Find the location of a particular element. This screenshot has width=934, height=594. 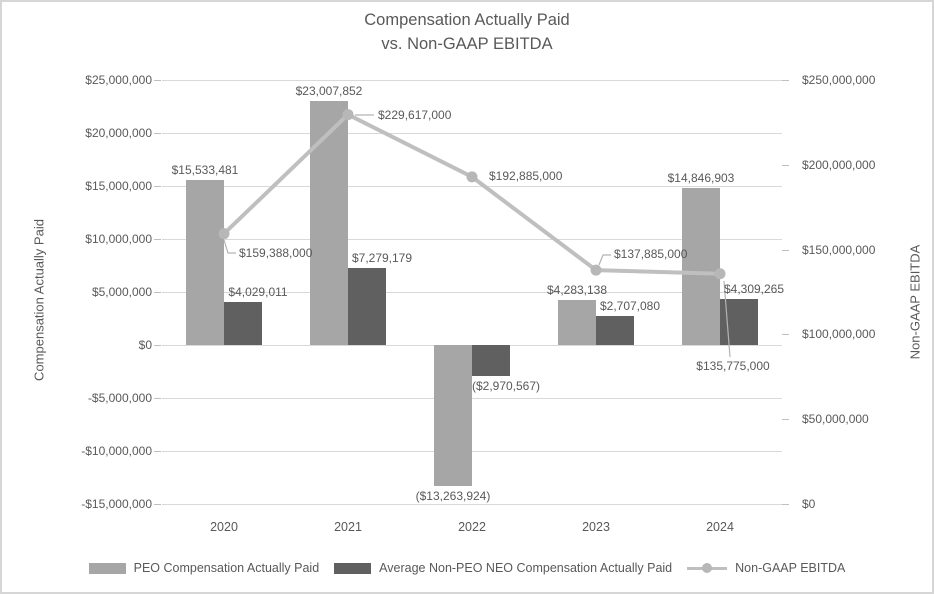

non-peo-bar-label: $4,029,011 is located at coordinates (258, 292).